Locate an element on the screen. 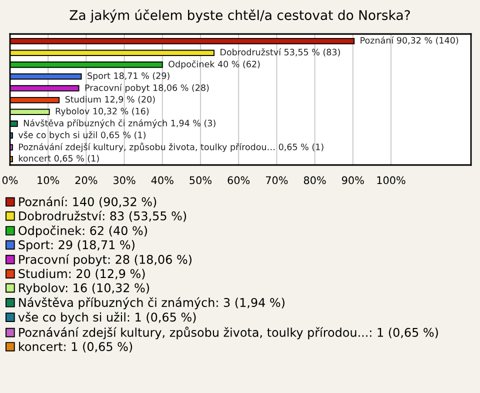 Image resolution: width=480 pixels, height=393 pixels. x-tick-label: 40% is located at coordinates (162, 180).